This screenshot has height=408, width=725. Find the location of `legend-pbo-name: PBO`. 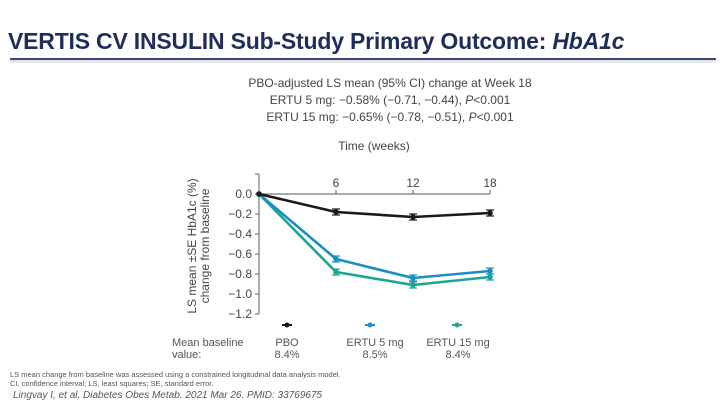

legend-pbo-name: PBO is located at coordinates (287, 343).